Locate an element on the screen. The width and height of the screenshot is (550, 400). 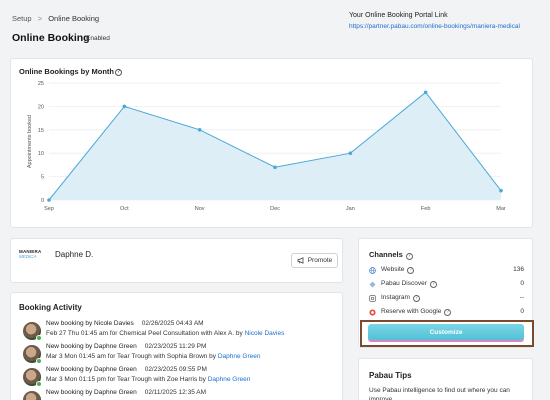
channel-label-text: Reserve with Google is located at coordinates (411, 311).